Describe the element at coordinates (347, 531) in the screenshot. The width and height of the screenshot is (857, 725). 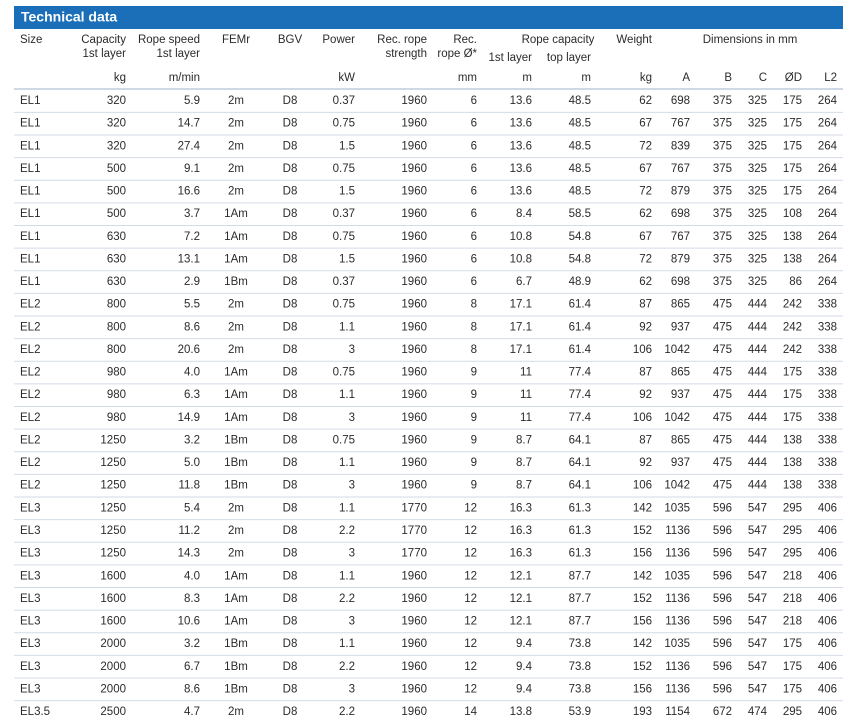
I see `data-cell: 2.2` at that location.